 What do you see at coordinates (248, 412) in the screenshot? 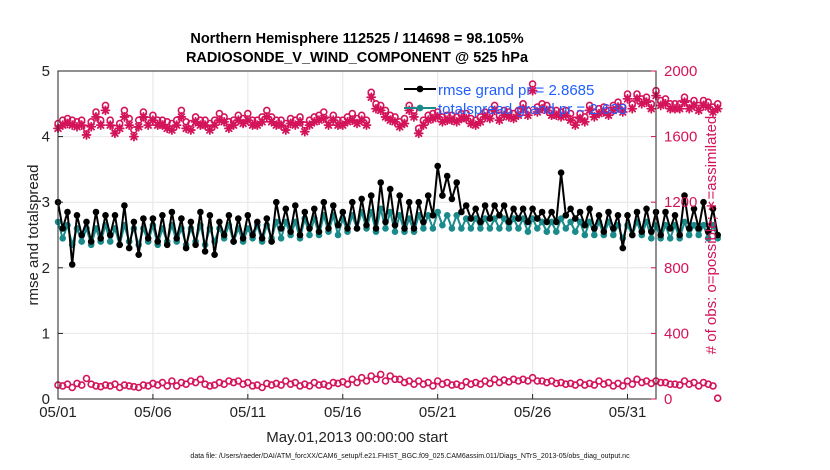
I see `x-tick-label: 05/11` at bounding box center [248, 412].